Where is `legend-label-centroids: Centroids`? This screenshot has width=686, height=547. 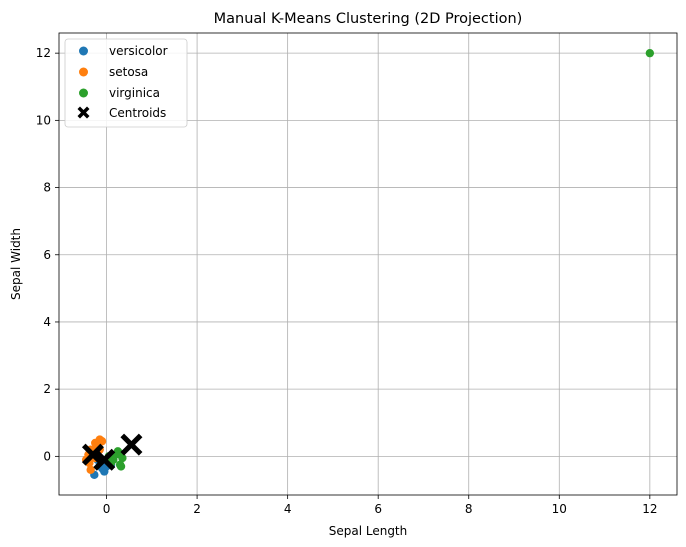 legend-label-centroids: Centroids is located at coordinates (137, 113).